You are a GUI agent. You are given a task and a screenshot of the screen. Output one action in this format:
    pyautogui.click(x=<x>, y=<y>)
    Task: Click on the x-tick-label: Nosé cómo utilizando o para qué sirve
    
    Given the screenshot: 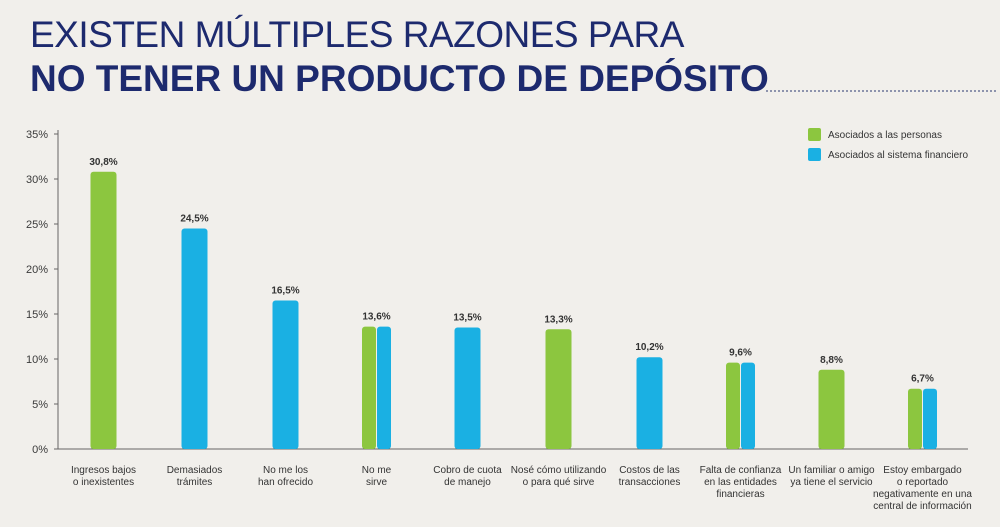 What is the action you would take?
    pyautogui.click(x=559, y=476)
    